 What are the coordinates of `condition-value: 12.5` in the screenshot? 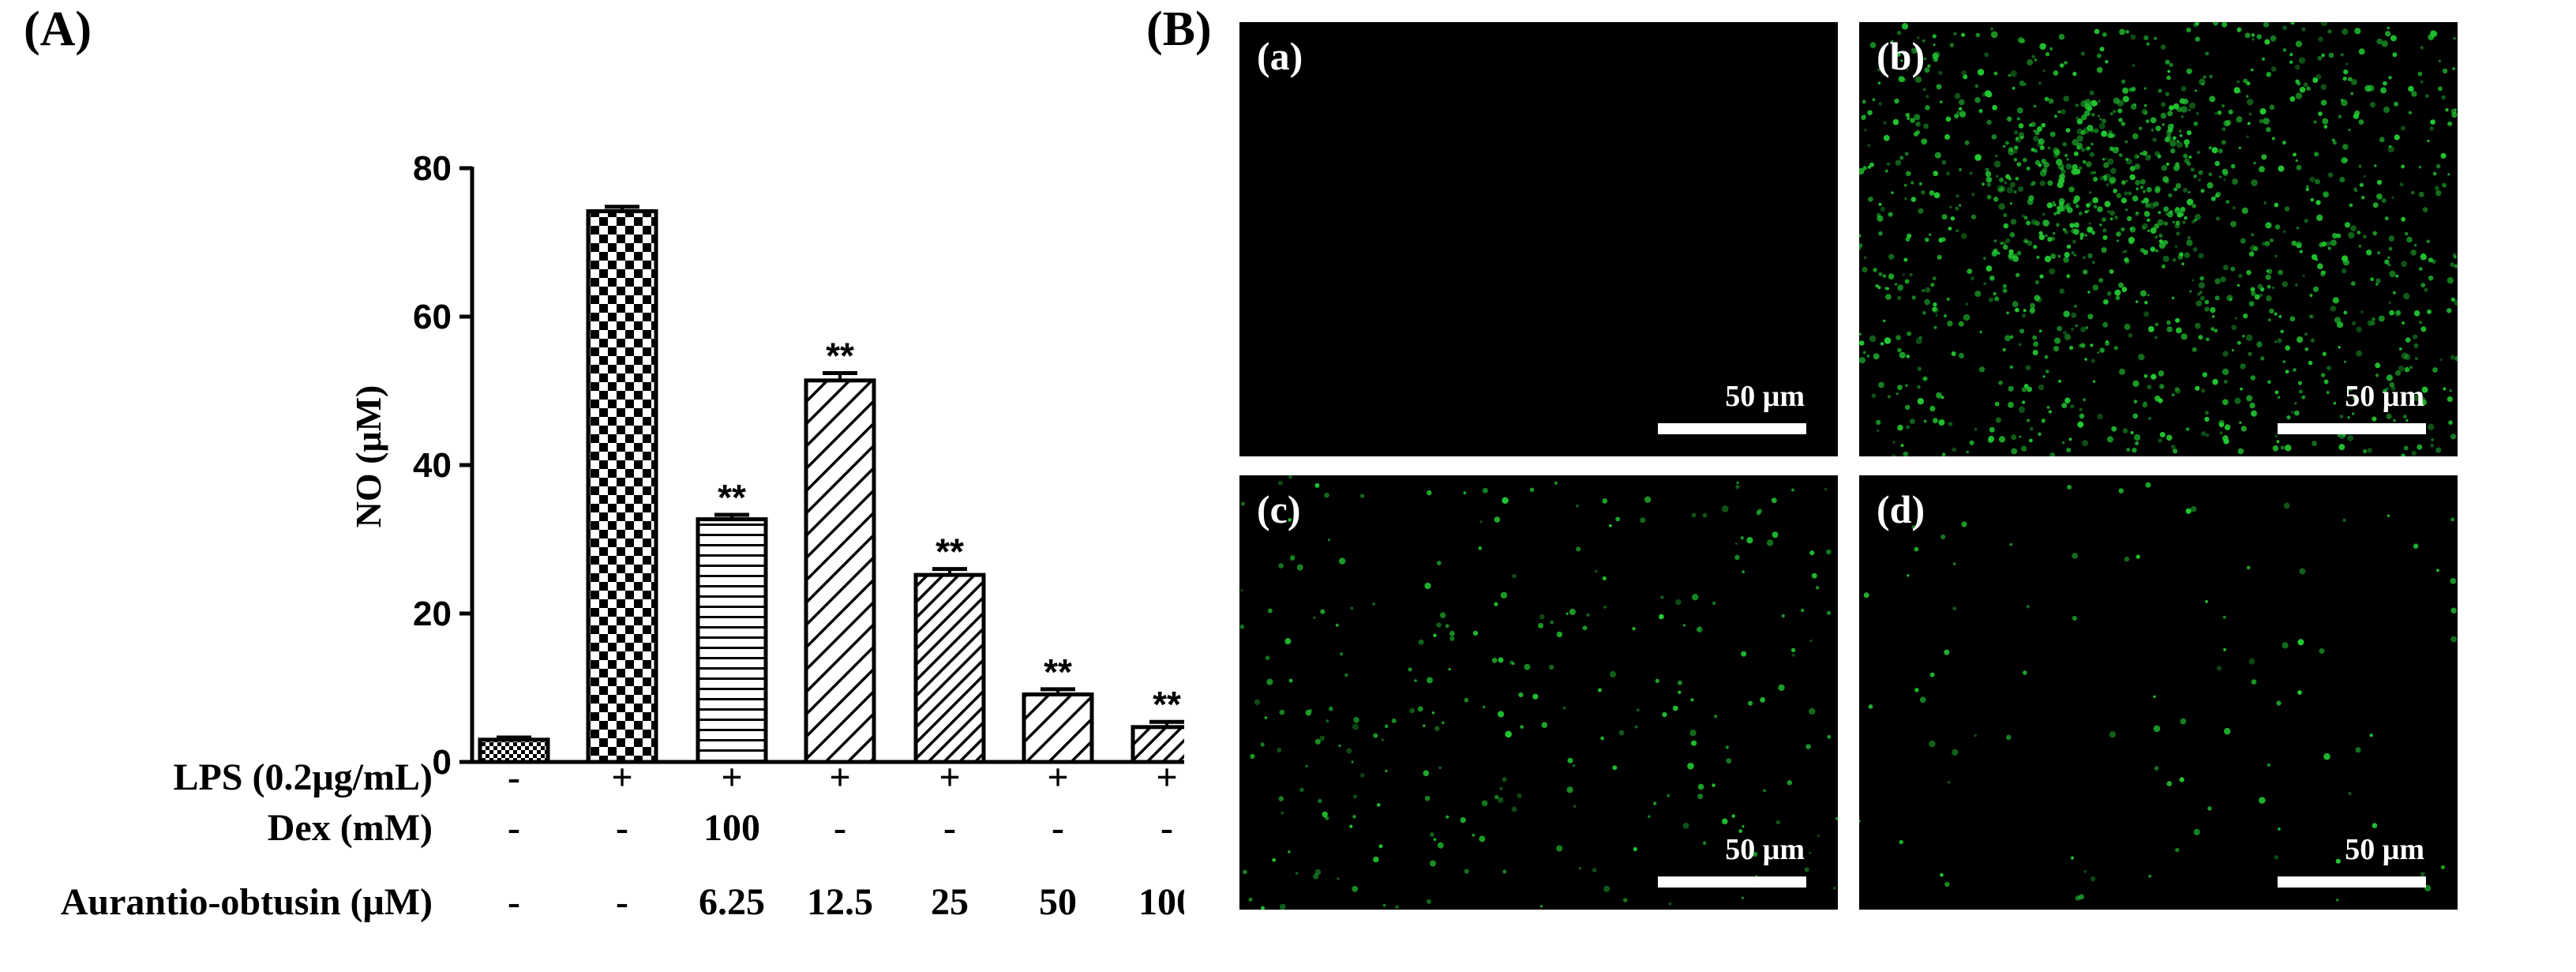 It's located at (840, 902).